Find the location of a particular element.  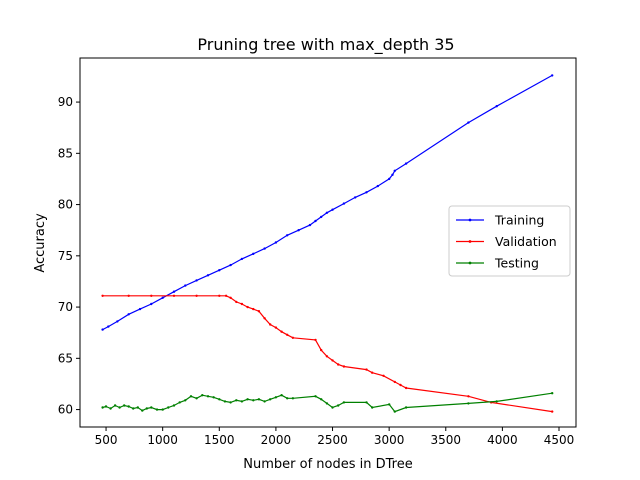

y-tick-label: 60 is located at coordinates (65, 410).